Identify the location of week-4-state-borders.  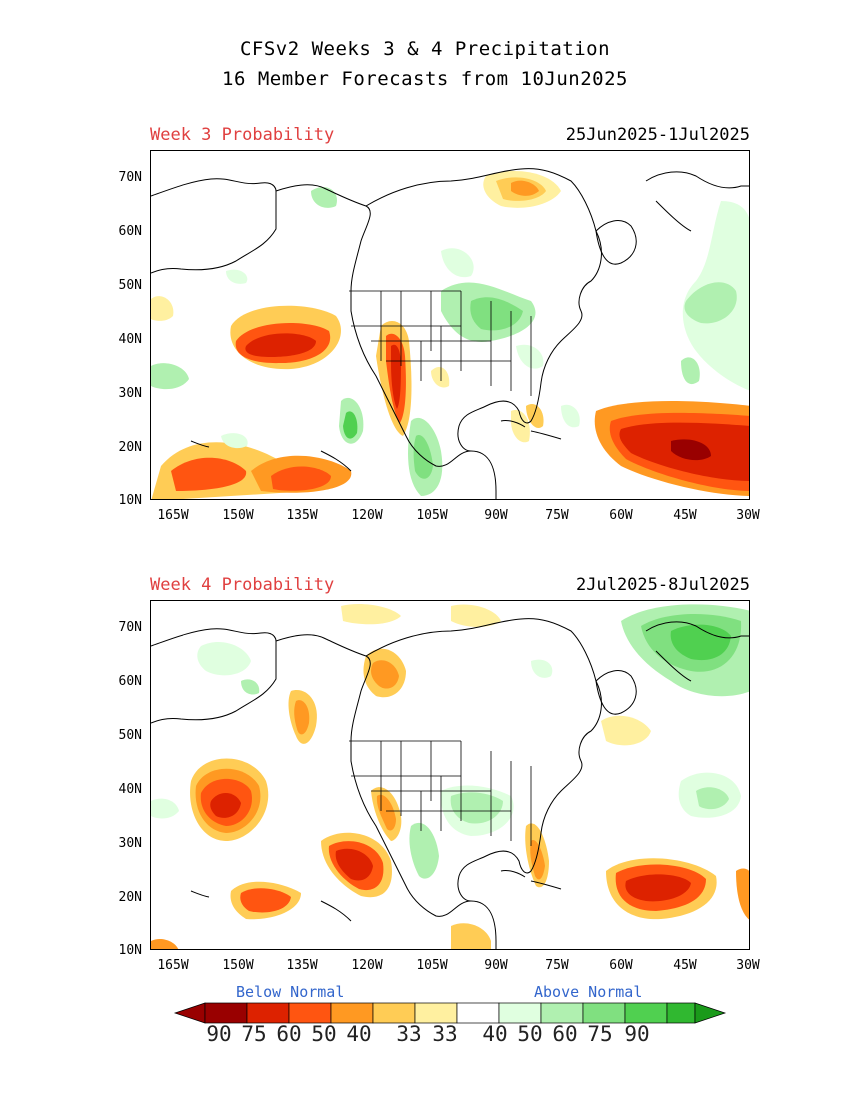
(440, 793).